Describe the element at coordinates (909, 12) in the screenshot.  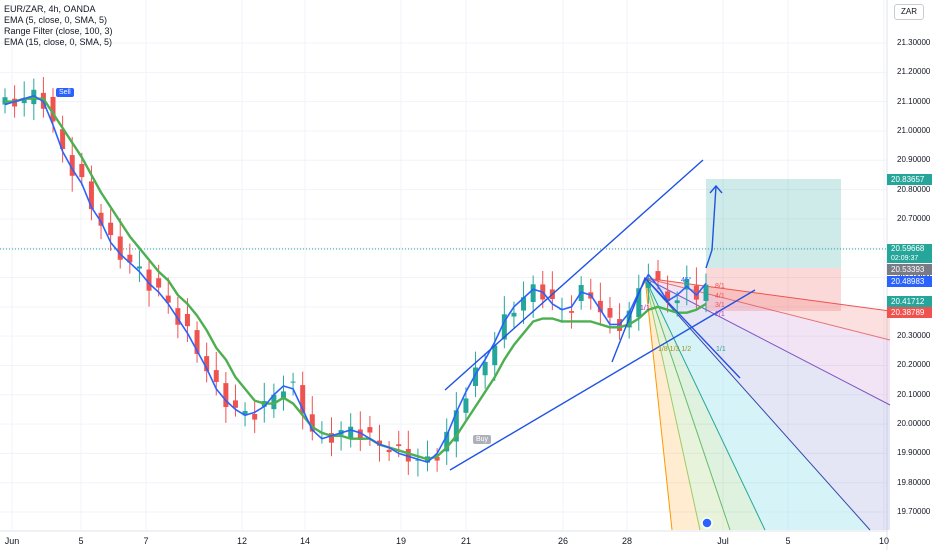
I see `symbol-currency-box: ZAR` at that location.